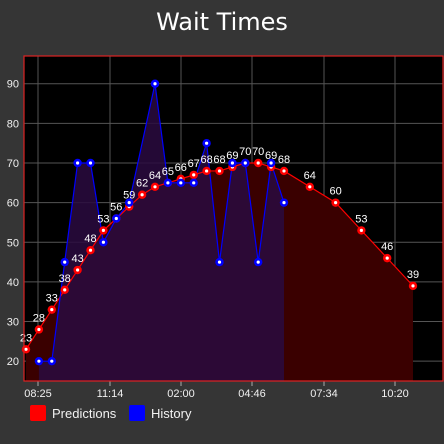  Describe the element at coordinates (181, 168) in the screenshot. I see `data-label: 66` at that location.